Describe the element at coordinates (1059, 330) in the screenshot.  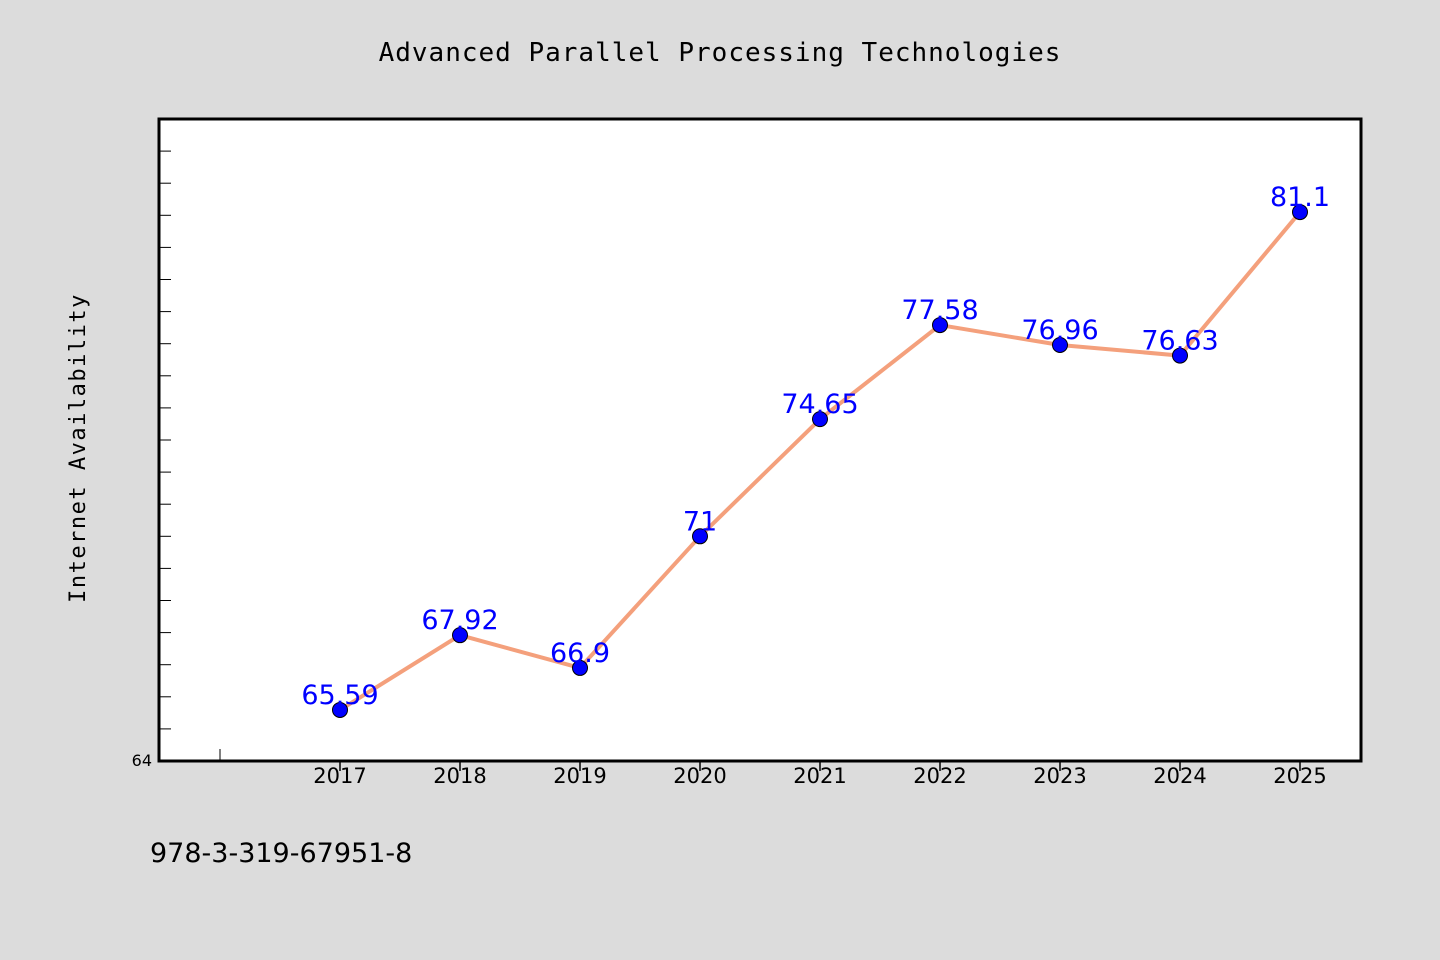
I see `data-label: 76.96` at that location.